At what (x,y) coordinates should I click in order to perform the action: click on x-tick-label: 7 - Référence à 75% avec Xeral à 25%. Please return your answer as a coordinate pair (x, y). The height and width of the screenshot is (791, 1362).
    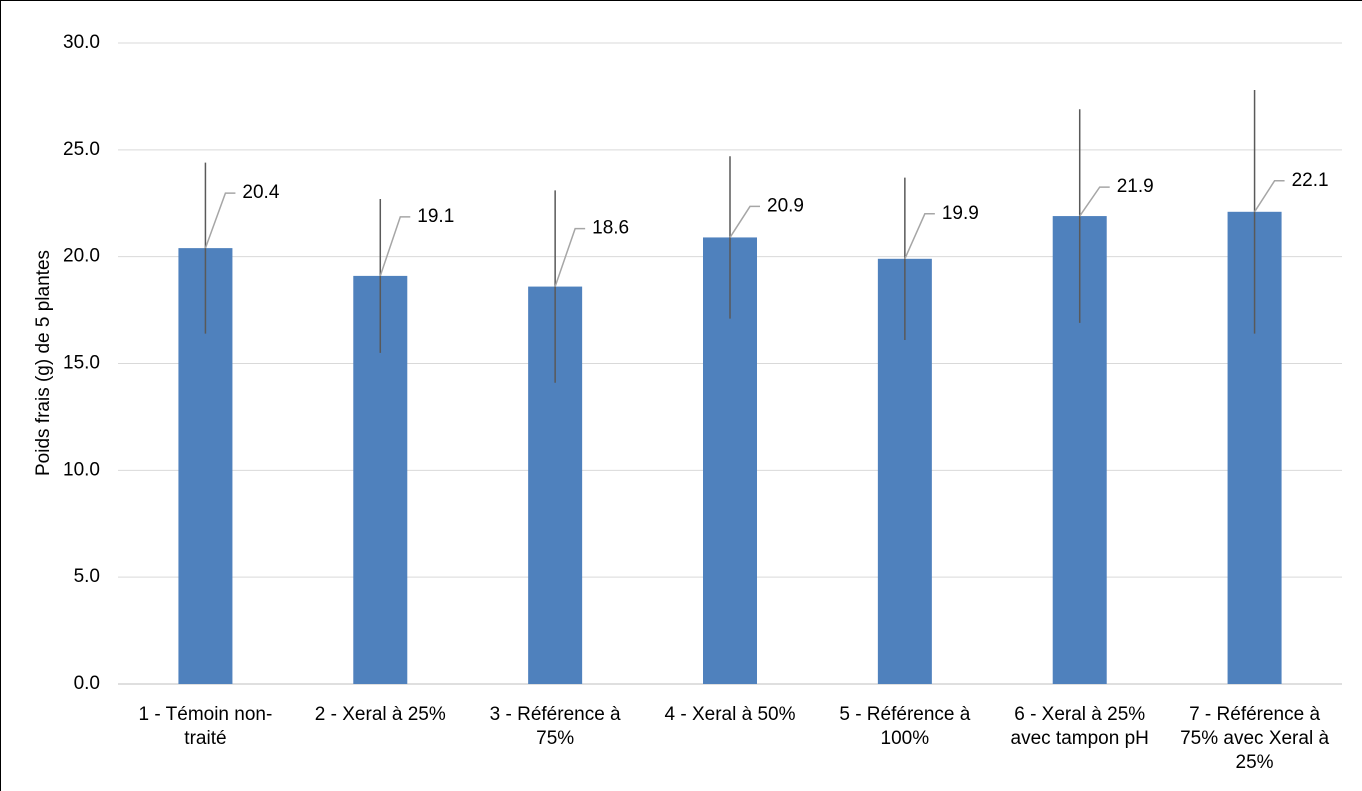
    Looking at the image, I should click on (1255, 738).